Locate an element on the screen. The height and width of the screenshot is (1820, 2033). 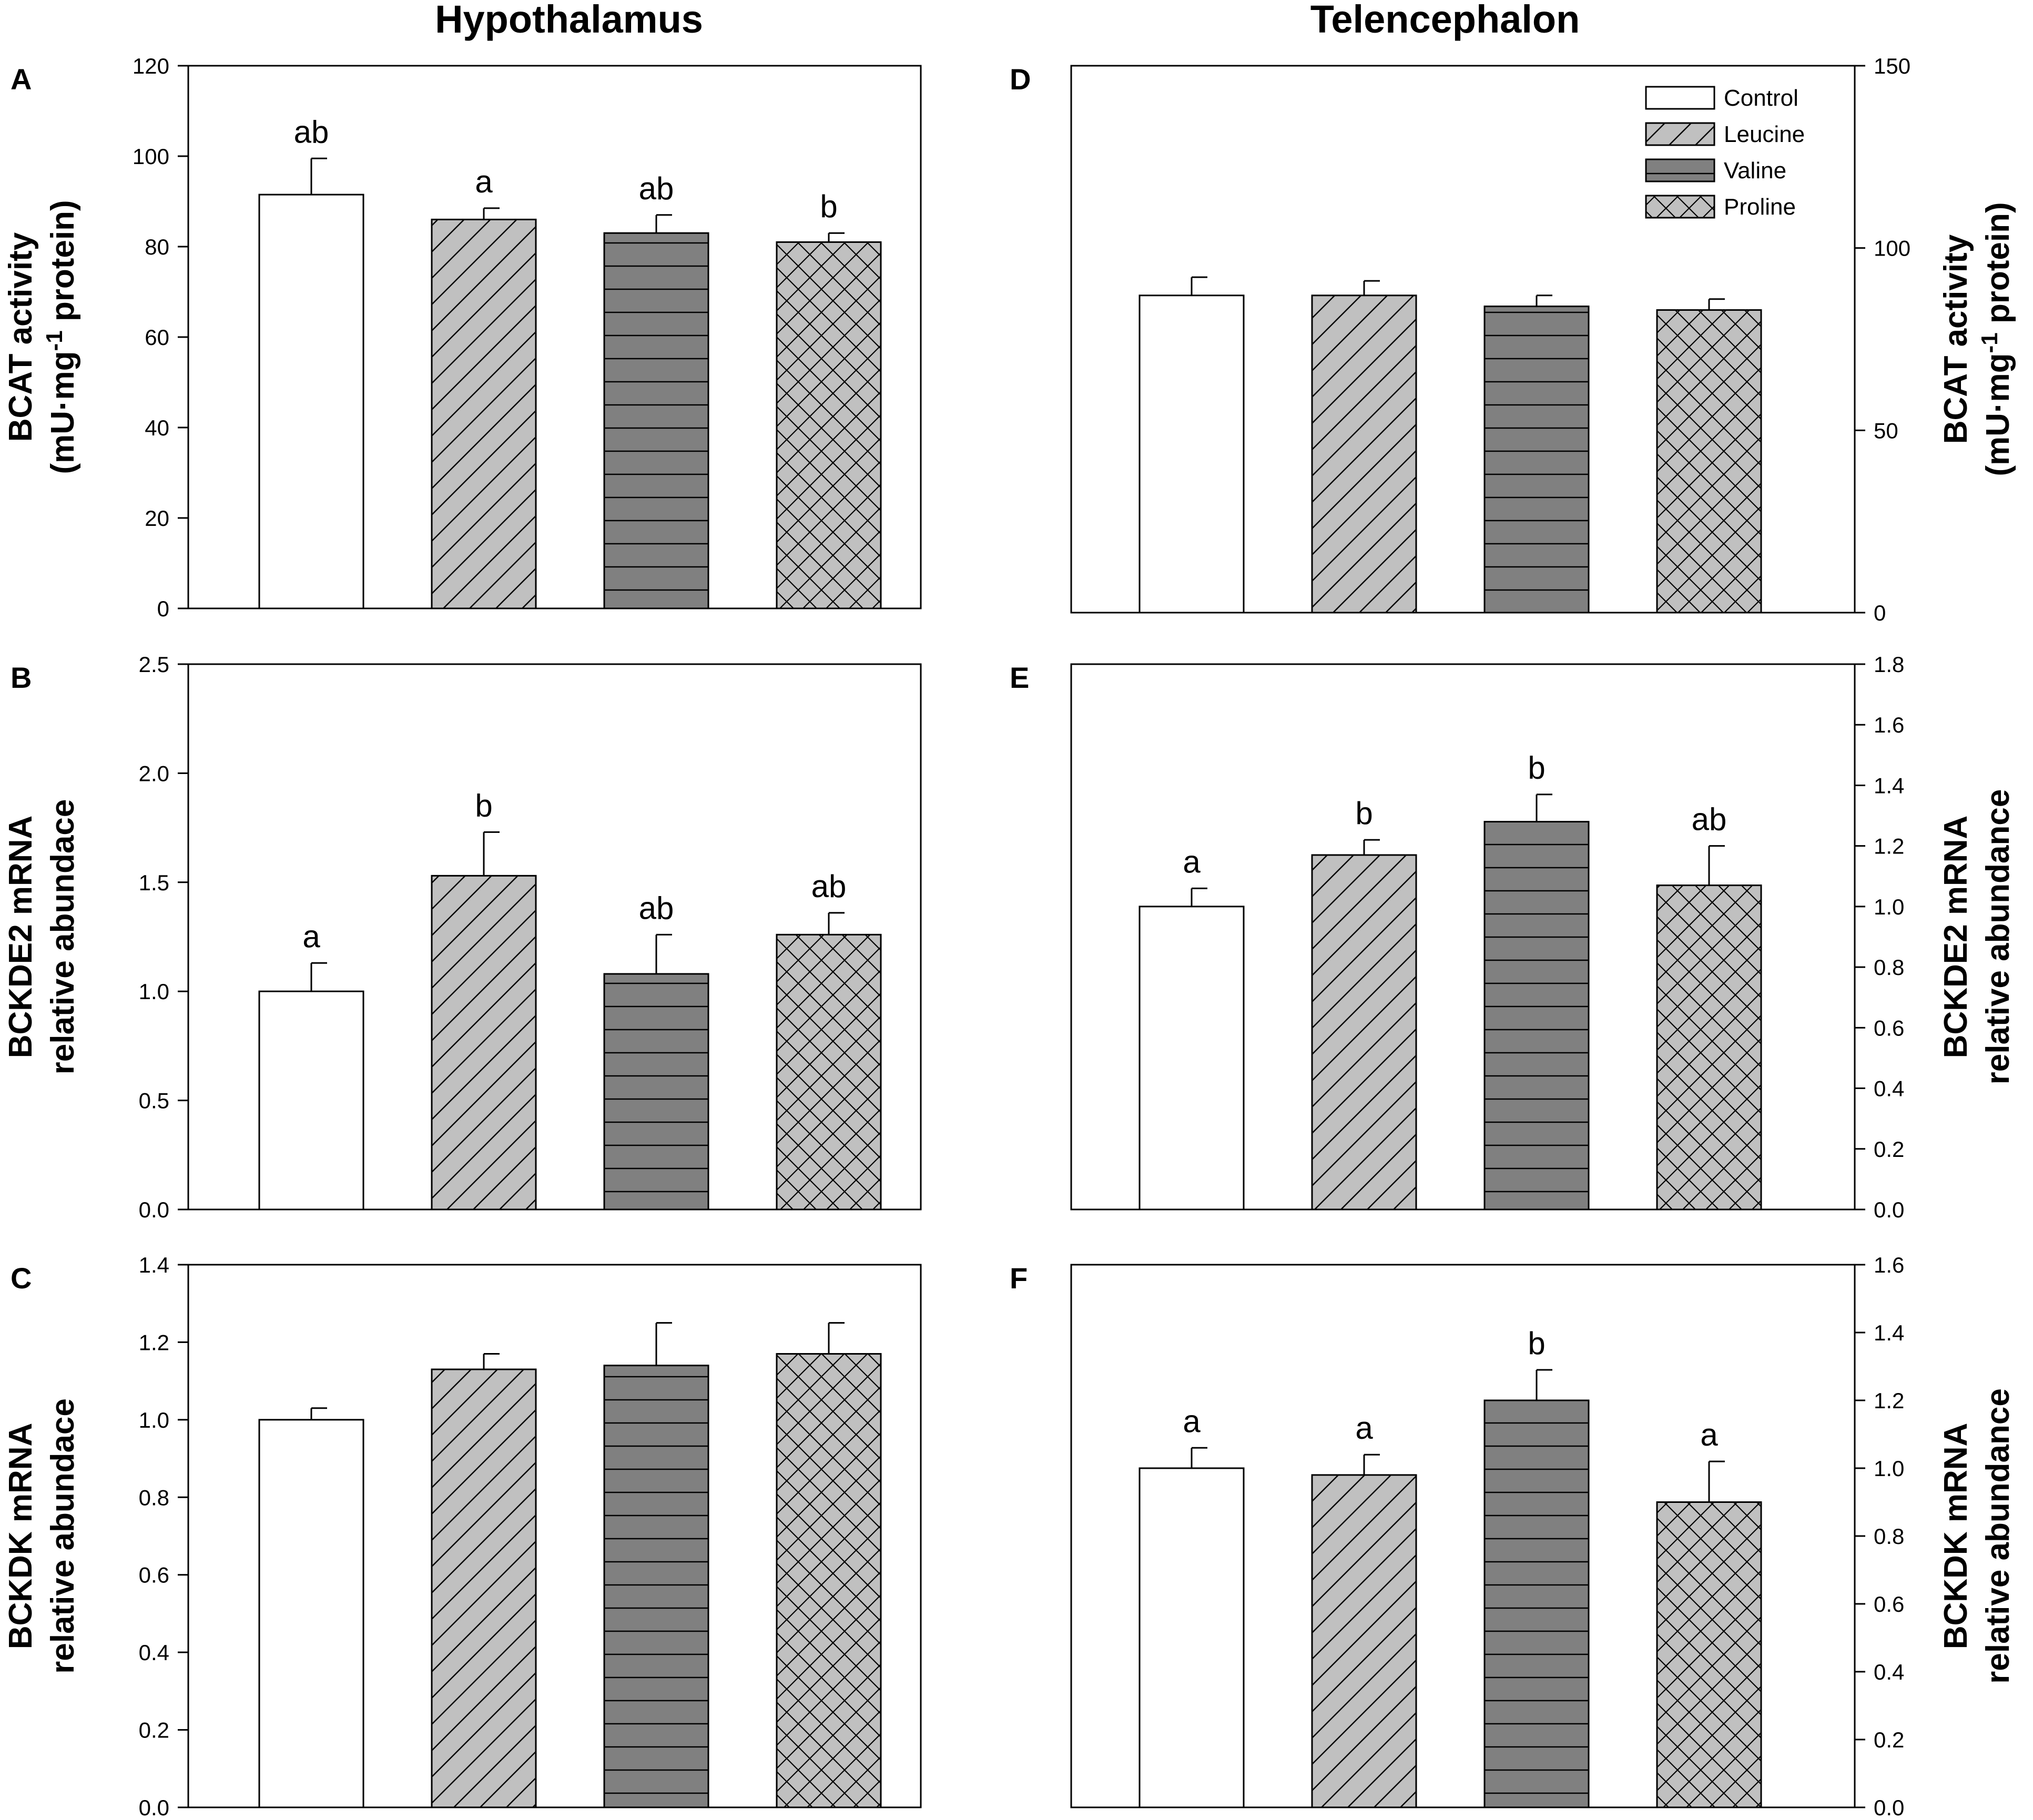
column-title-telencephalon: Telencephalon is located at coordinates (1445, 20).